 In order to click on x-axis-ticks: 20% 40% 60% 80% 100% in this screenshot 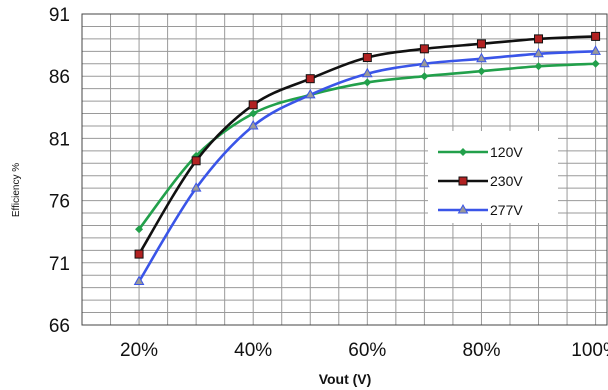, I will do `click(364, 350)`.